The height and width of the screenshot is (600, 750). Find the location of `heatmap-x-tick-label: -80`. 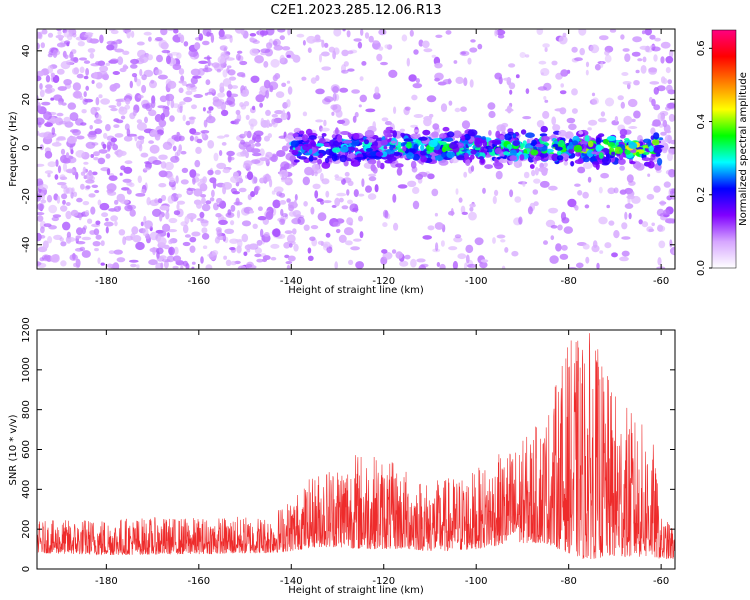

heatmap-x-tick-label: -80 is located at coordinates (568, 281).